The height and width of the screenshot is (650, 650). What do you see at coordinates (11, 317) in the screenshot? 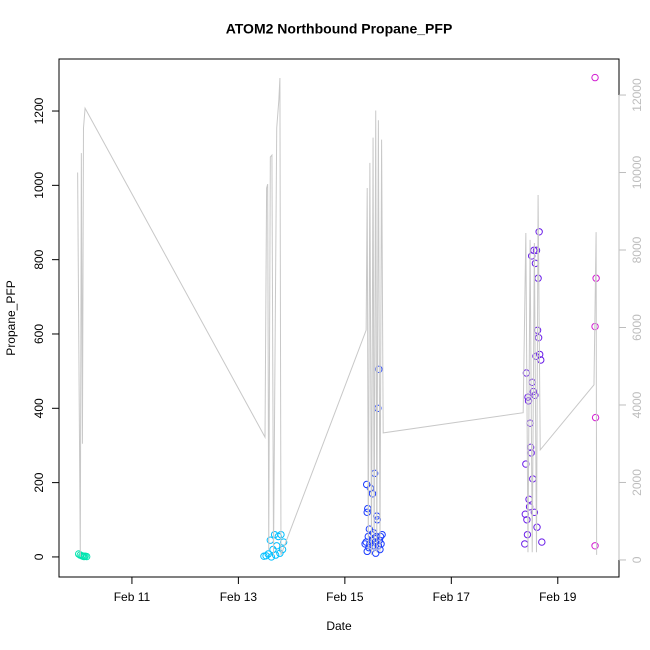
I see `y-axis-label: Propane_PFP` at bounding box center [11, 317].